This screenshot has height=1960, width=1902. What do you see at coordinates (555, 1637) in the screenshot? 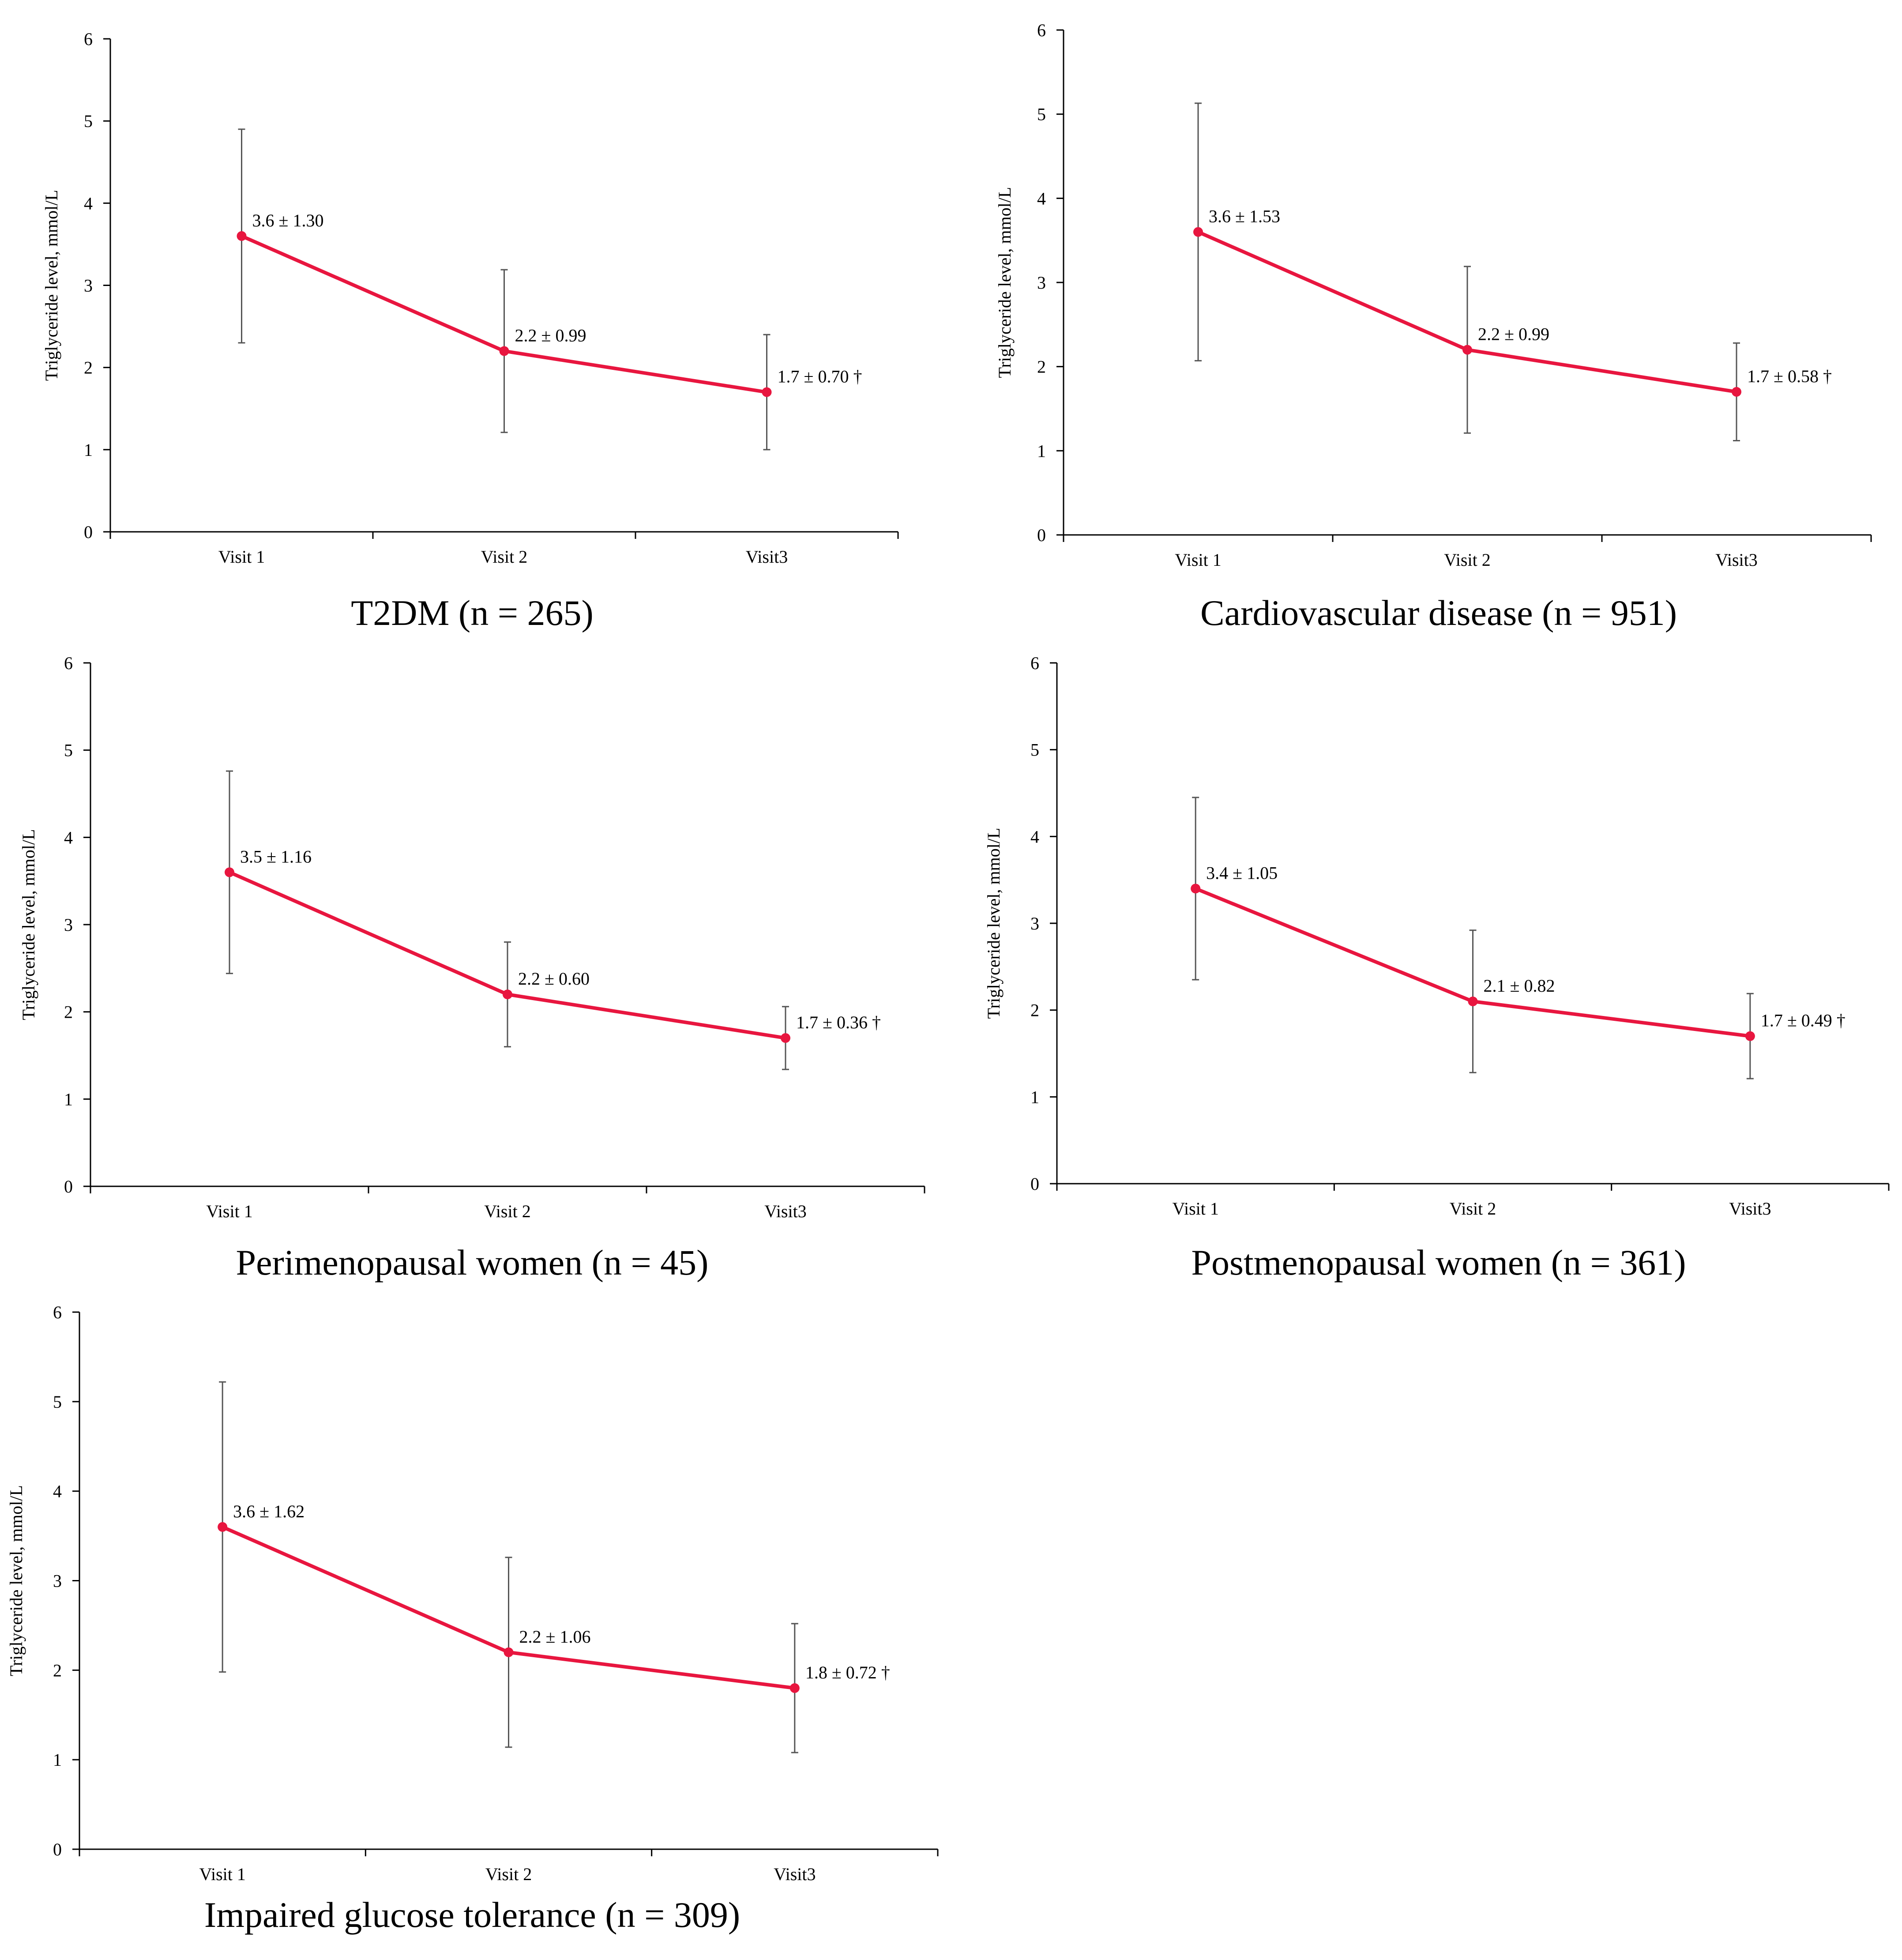
I see `data-label: 2.2 ± 1.06` at bounding box center [555, 1637].